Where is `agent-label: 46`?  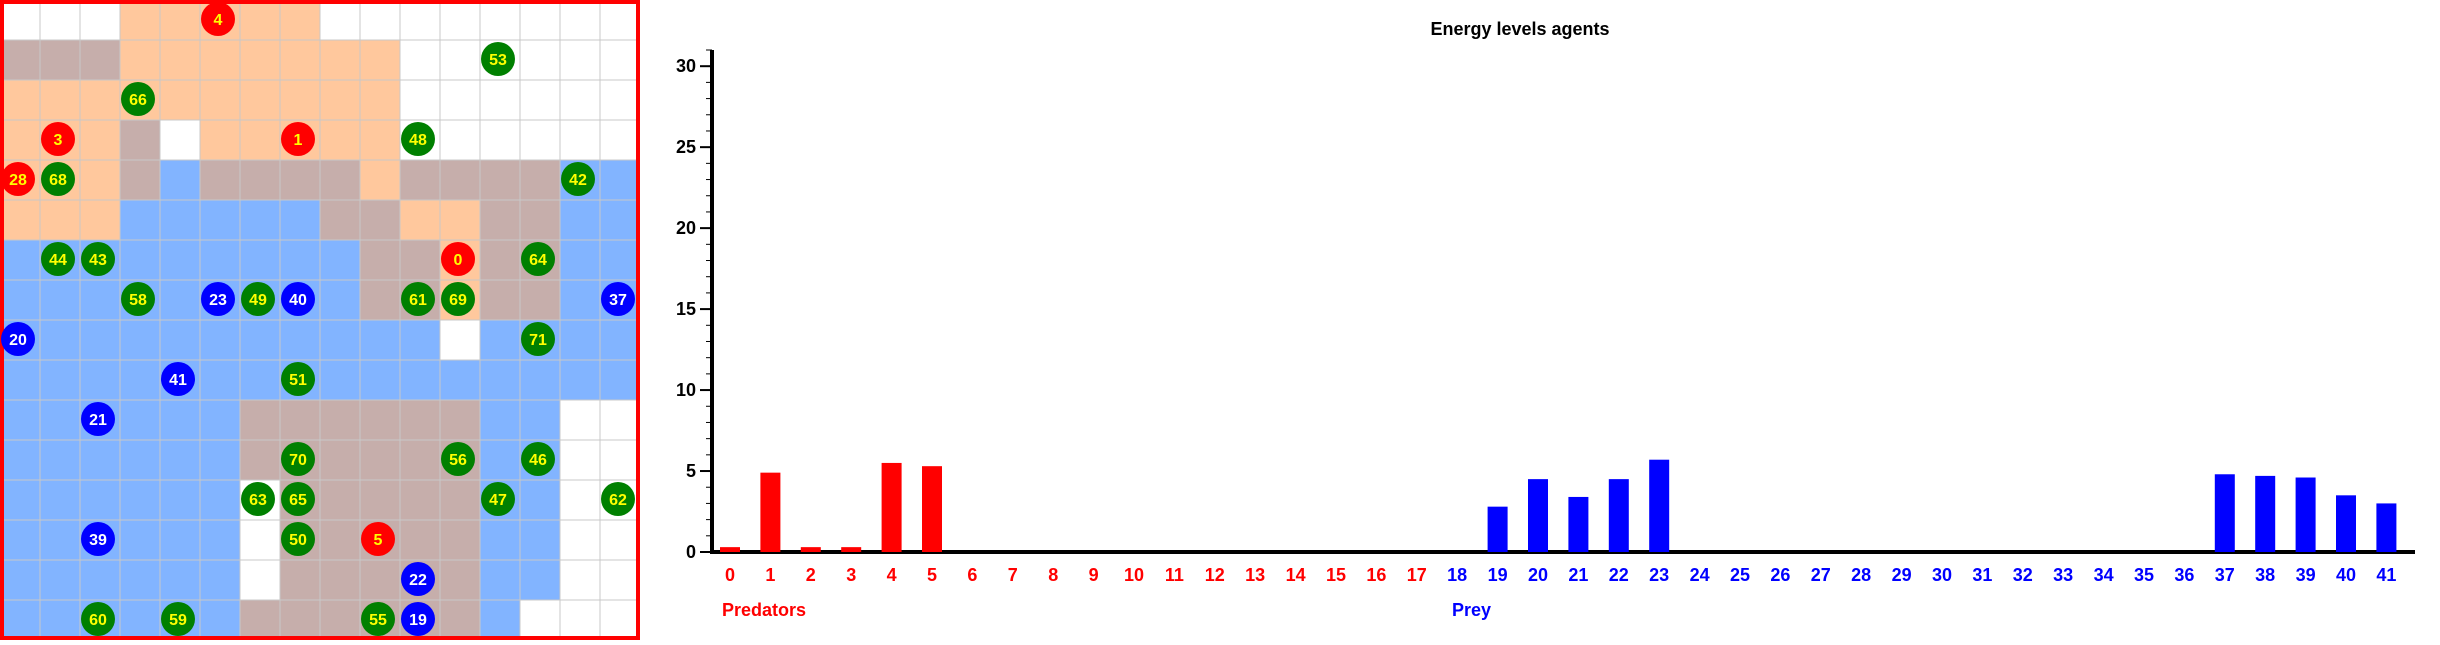 agent-label: 46 is located at coordinates (538, 460).